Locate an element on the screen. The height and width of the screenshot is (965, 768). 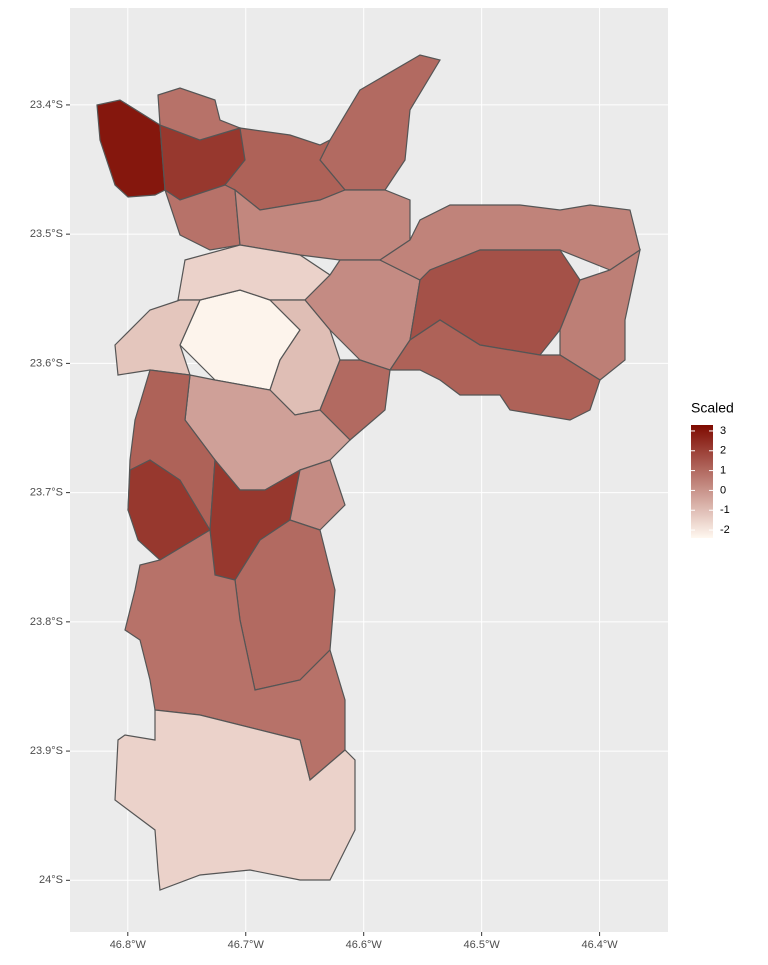
colorbar-label: -2 is located at coordinates (725, 530).